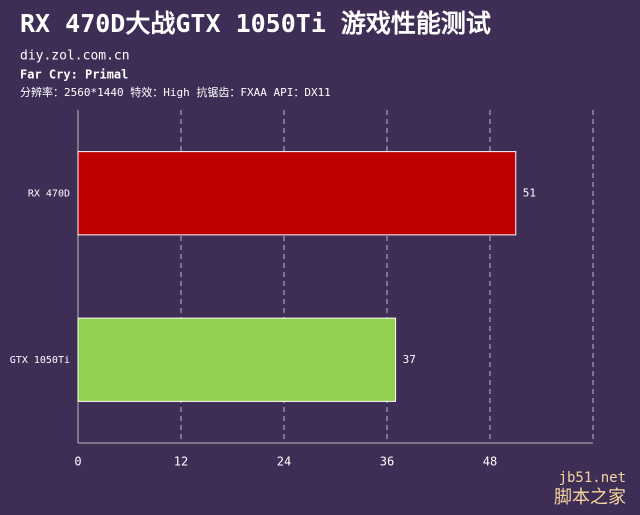 The width and height of the screenshot is (640, 515). Describe the element at coordinates (40, 360) in the screenshot. I see `y-tick-label: GTX 1050Ti` at that location.